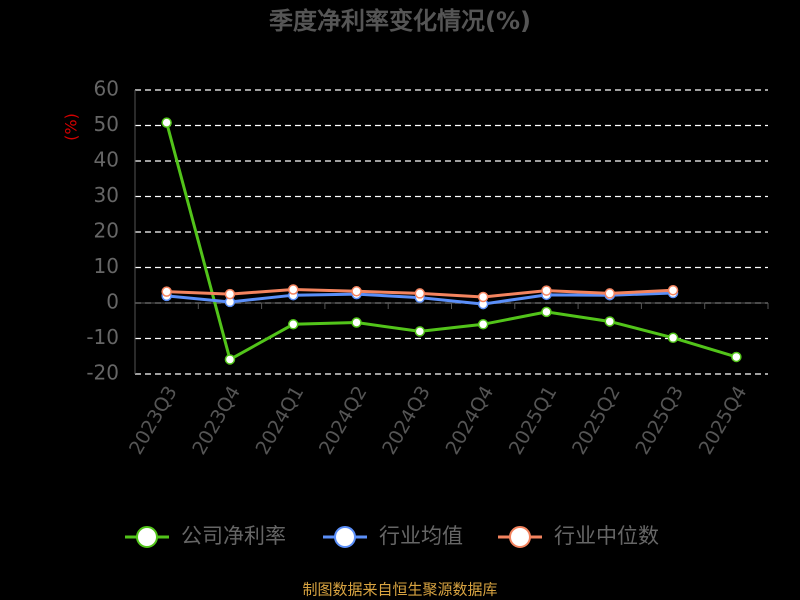 The width and height of the screenshot is (800, 600). Describe the element at coordinates (400, 21) in the screenshot. I see `chart-title: 季度净利率变化情况(%)` at that location.